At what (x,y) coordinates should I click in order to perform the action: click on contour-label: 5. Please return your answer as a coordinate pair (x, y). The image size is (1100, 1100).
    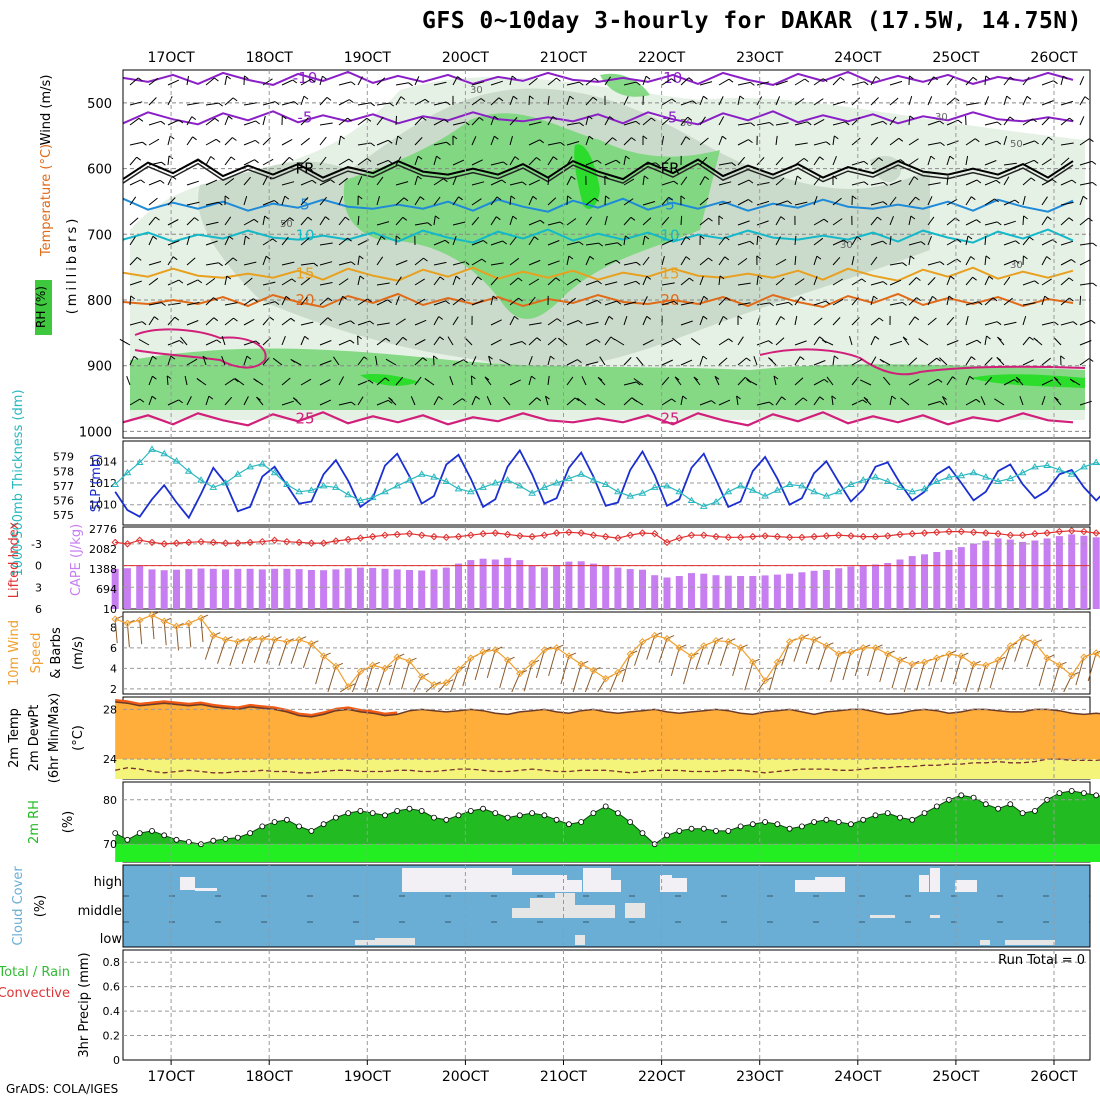
    Looking at the image, I should click on (670, 205).